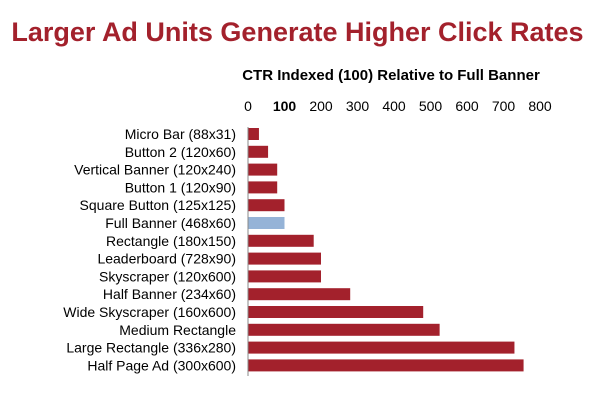 The image size is (595, 404). What do you see at coordinates (248, 106) in the screenshot?
I see `x-tick-label: 0` at bounding box center [248, 106].